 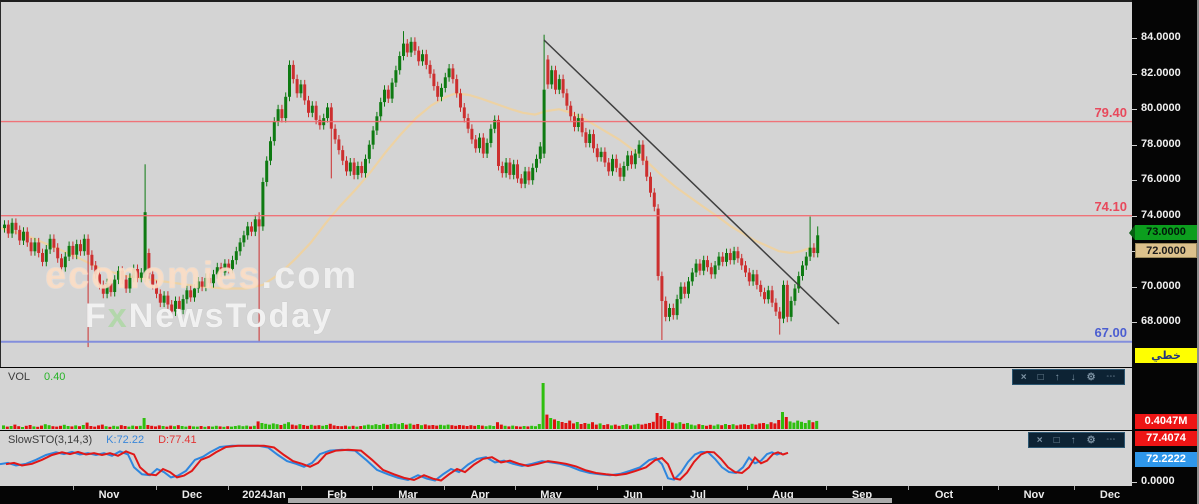 I want to click on window-right-edge, so click(x=1198, y=252).